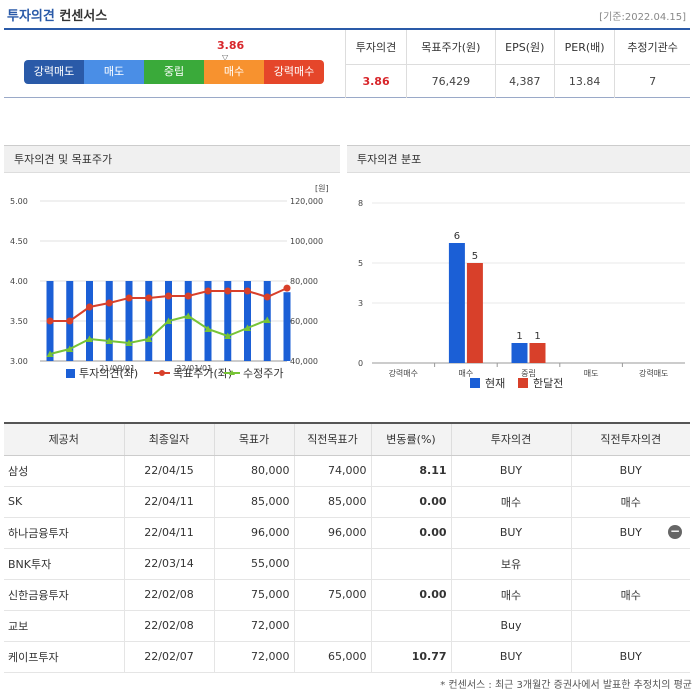 The width and height of the screenshot is (694, 697). I want to click on tick-label: 100,000, so click(306, 241).